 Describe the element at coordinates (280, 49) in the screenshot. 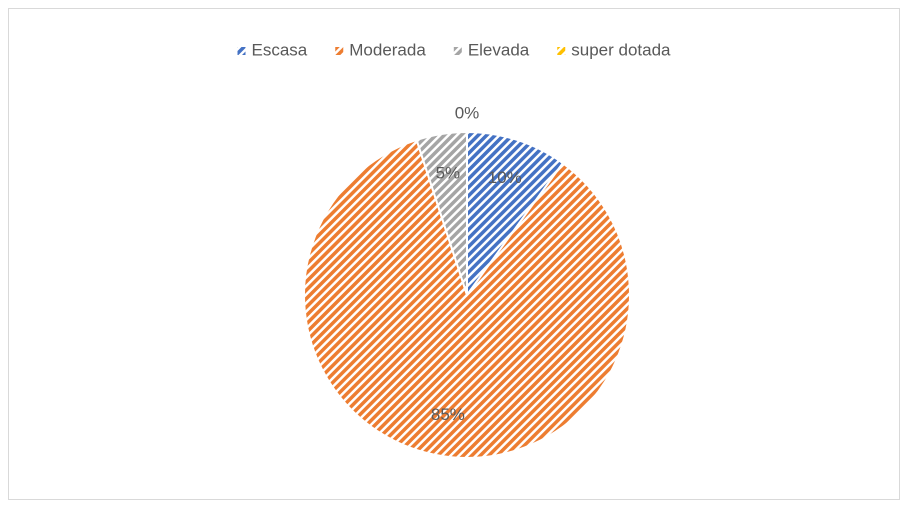

I see `legend-label: Escasa` at that location.